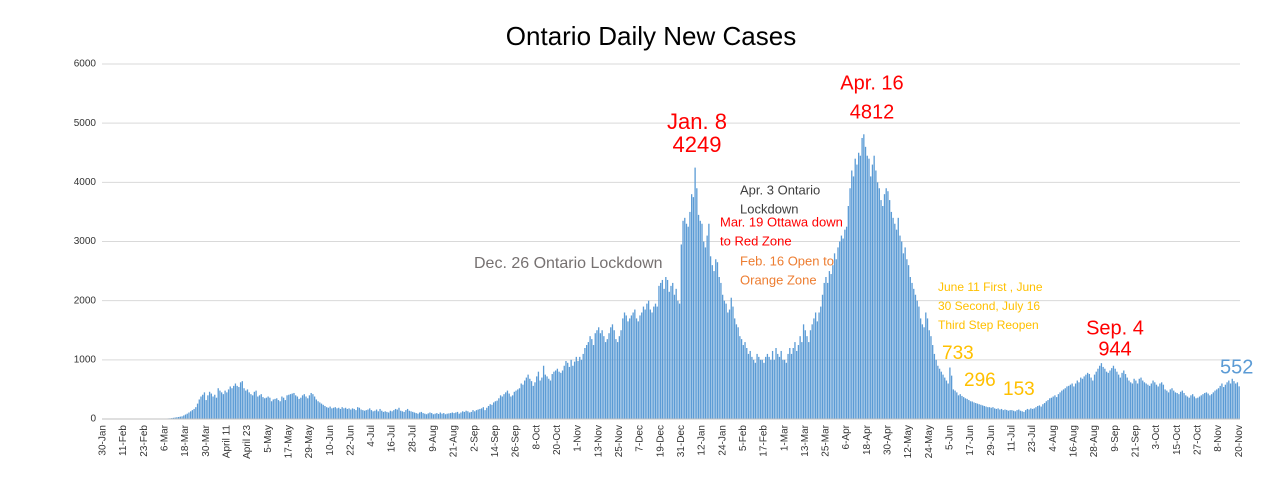 The height and width of the screenshot is (491, 1264). I want to click on x-tick-label: 6-Mar, so click(164, 437).